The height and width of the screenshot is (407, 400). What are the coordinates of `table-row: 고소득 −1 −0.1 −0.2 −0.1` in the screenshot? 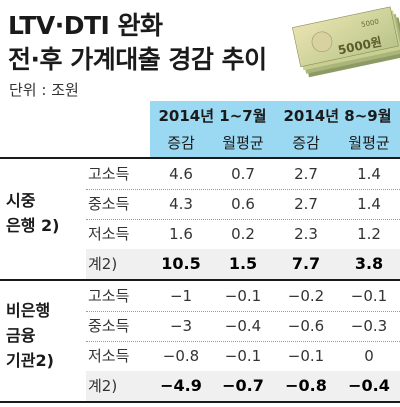 It's located at (243, 296).